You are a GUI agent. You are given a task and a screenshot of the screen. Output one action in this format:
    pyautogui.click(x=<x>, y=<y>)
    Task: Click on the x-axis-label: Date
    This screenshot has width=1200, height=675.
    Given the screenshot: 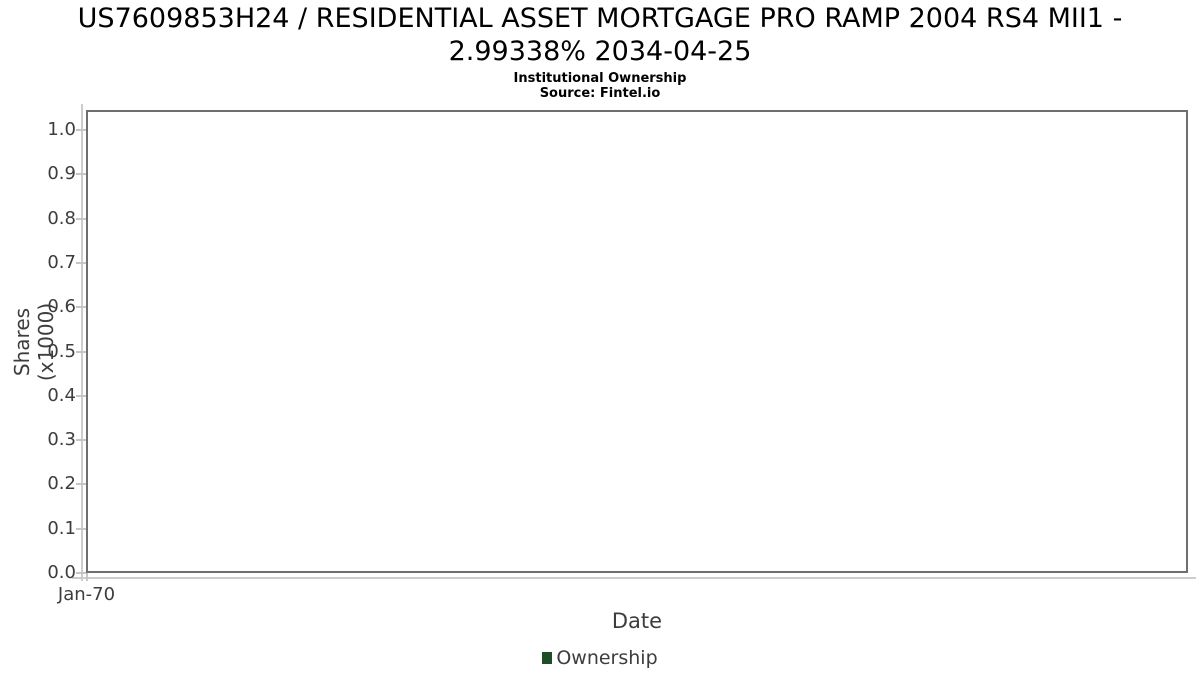 What is the action you would take?
    pyautogui.click(x=637, y=621)
    